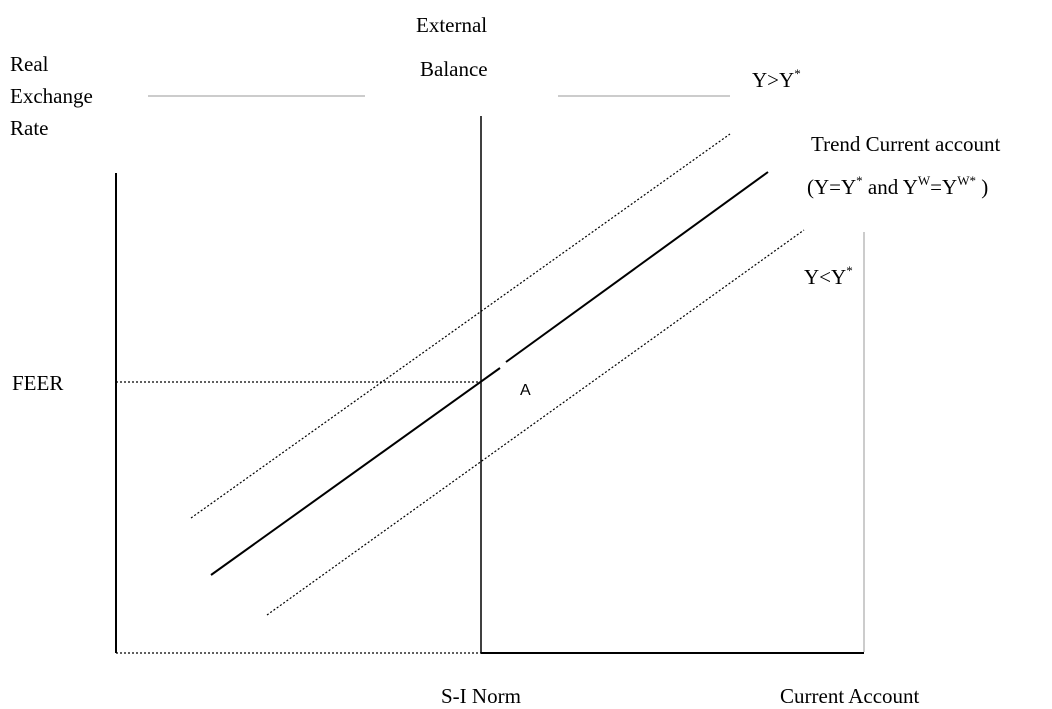  I want to click on y-axis-label-line-2: Exchange, so click(51, 96).